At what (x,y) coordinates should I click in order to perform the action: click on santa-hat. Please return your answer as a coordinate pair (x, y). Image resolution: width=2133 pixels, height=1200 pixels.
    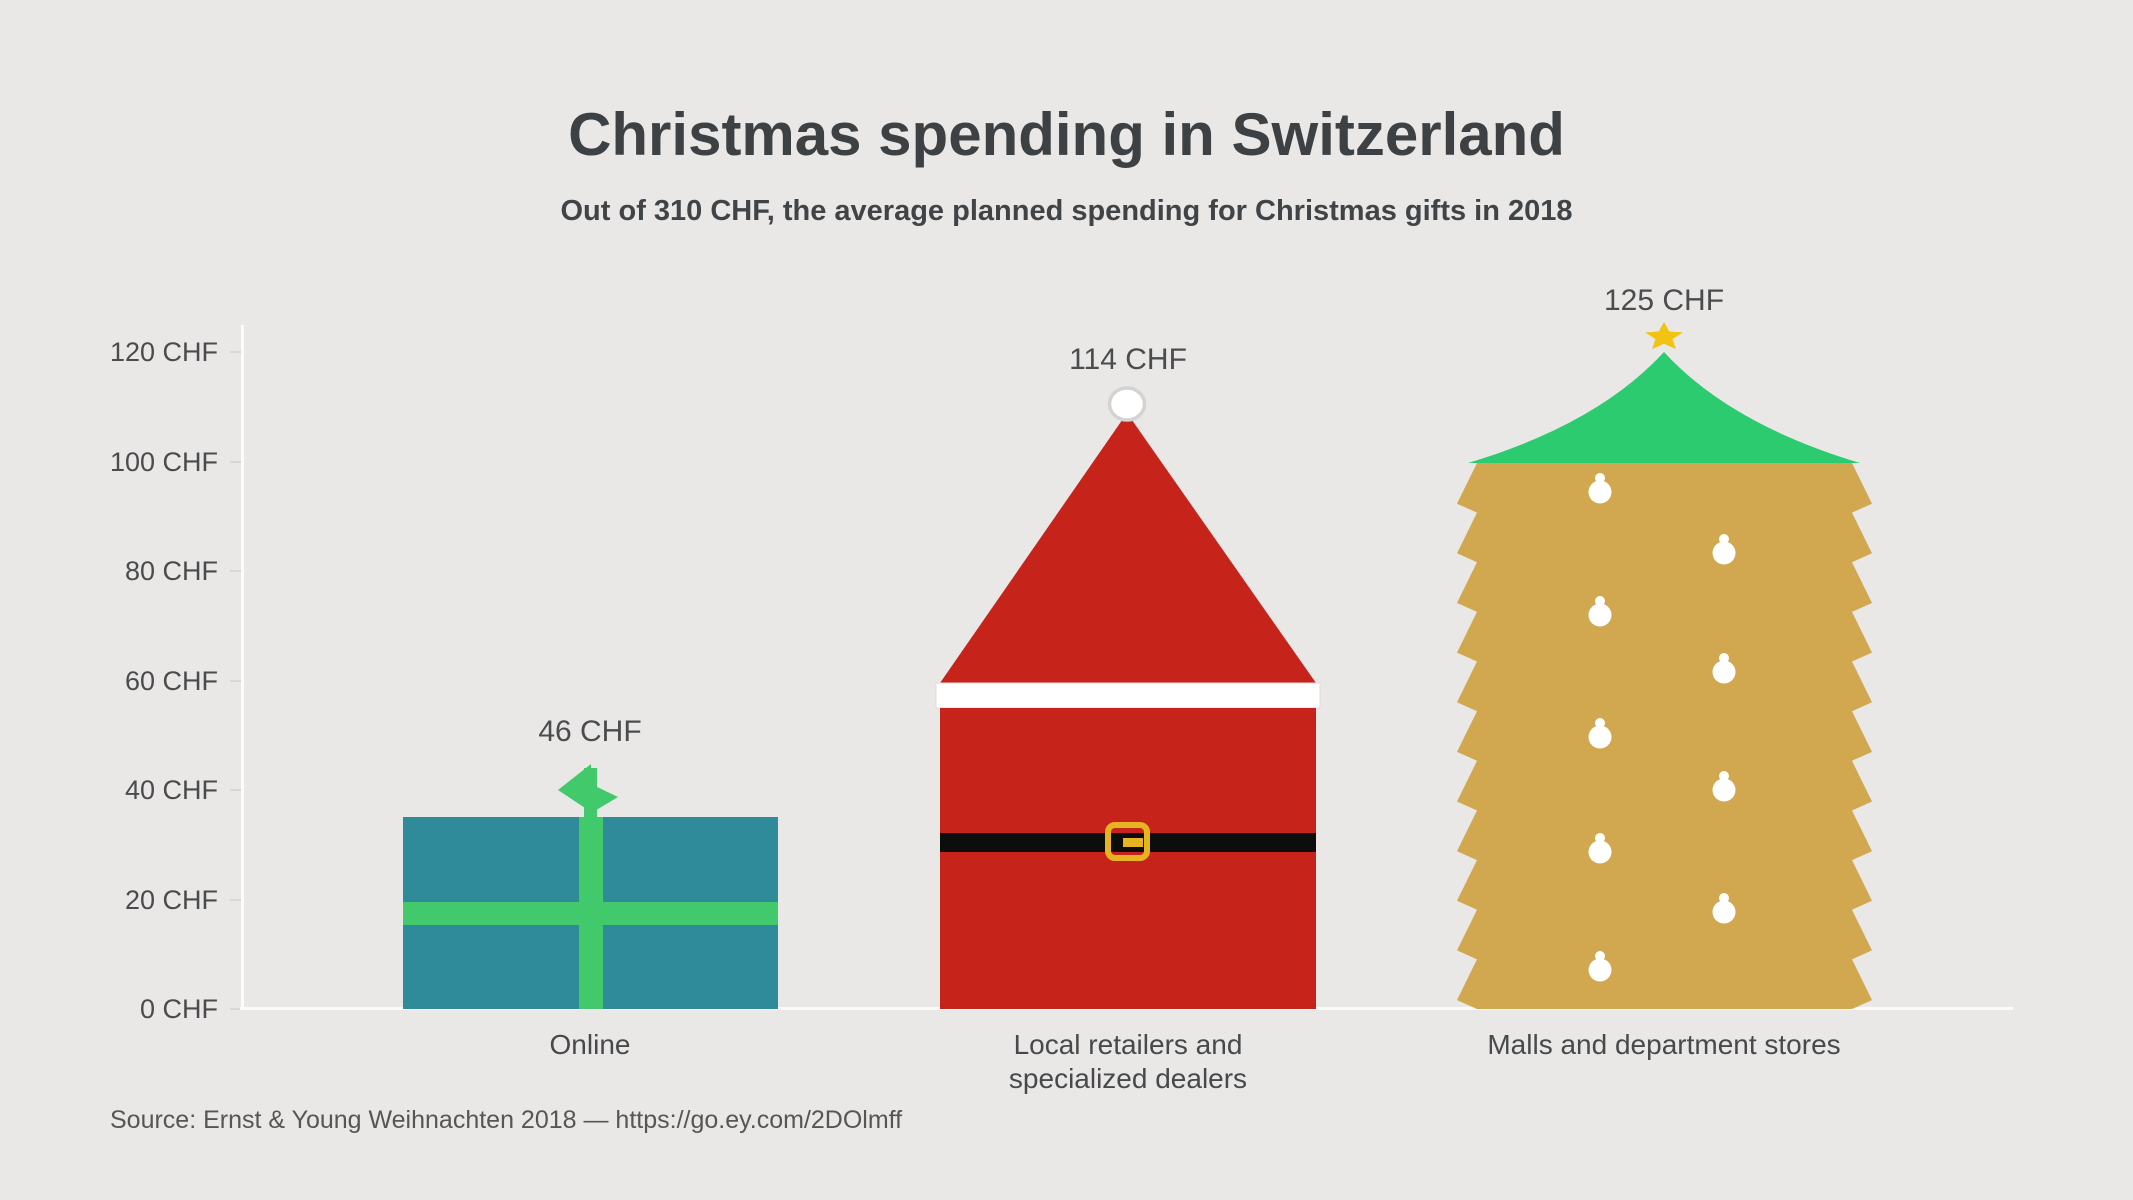
    Looking at the image, I should click on (1128, 548).